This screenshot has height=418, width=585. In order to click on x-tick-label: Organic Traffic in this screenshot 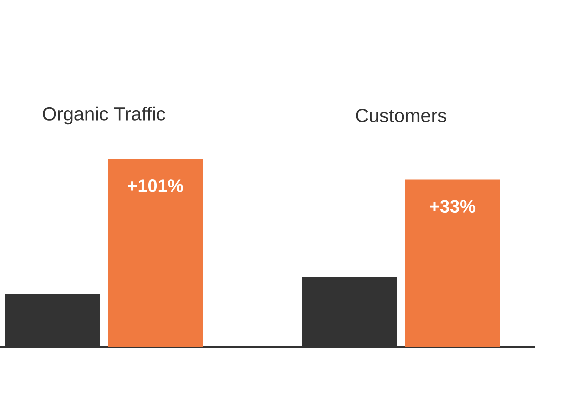, I will do `click(104, 115)`.